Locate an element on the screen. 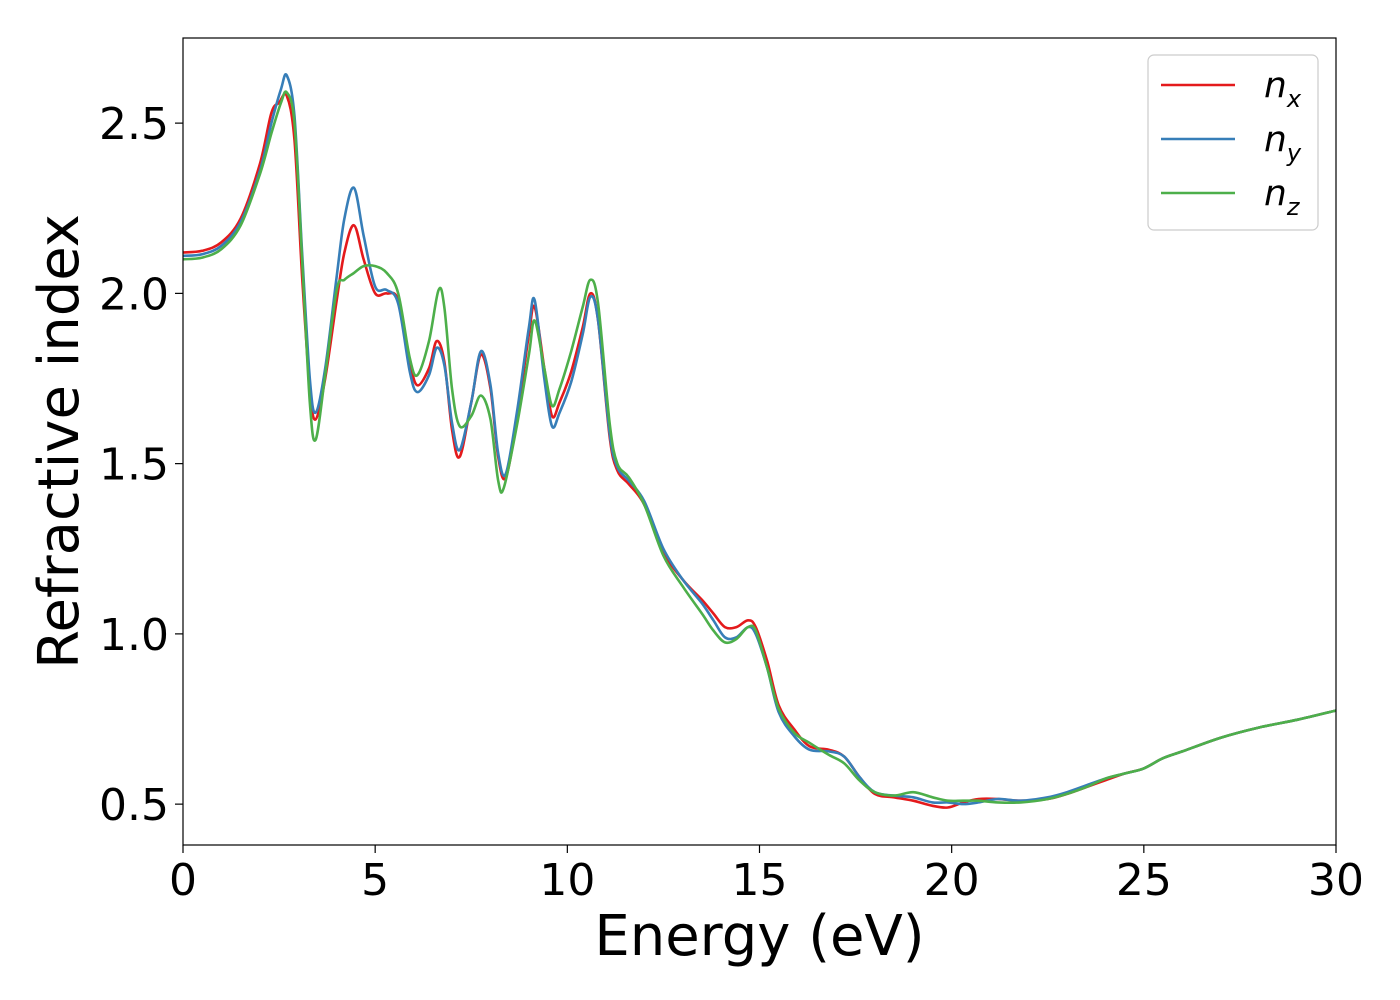  y-axis-label: Refractive index is located at coordinates (59, 441).